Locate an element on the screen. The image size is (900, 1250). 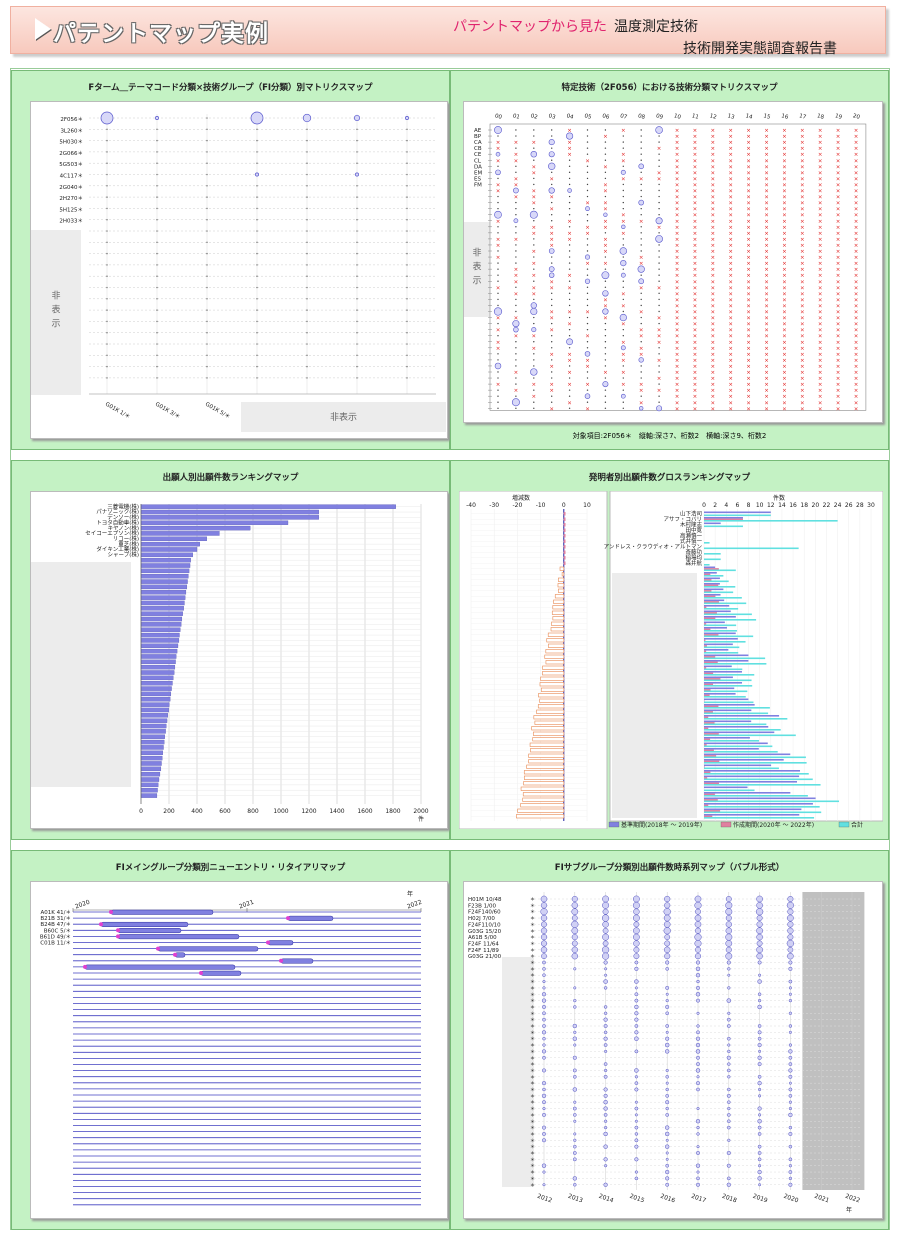
bar-total is located at coordinates (721, 609).